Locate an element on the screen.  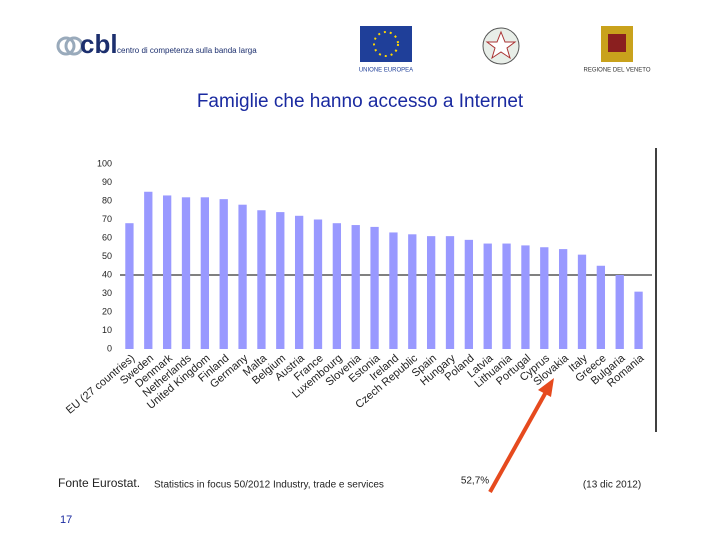
logo-text: cbl is located at coordinates (99, 44).